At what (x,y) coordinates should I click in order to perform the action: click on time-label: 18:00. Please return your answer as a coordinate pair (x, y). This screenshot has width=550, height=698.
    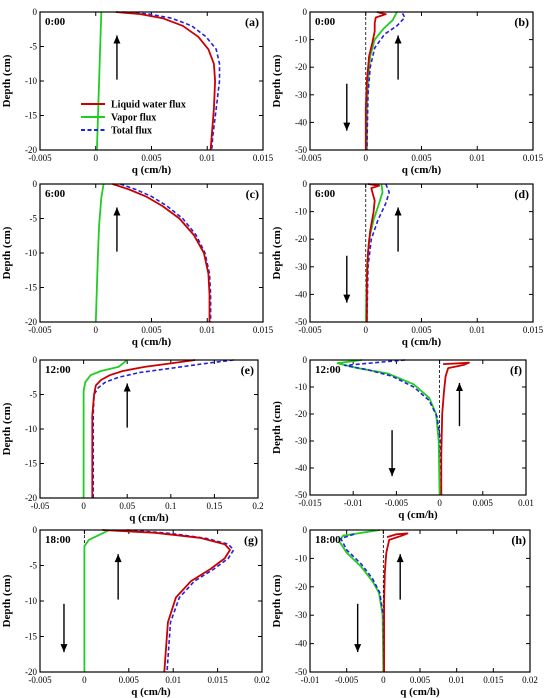
    Looking at the image, I should click on (328, 540).